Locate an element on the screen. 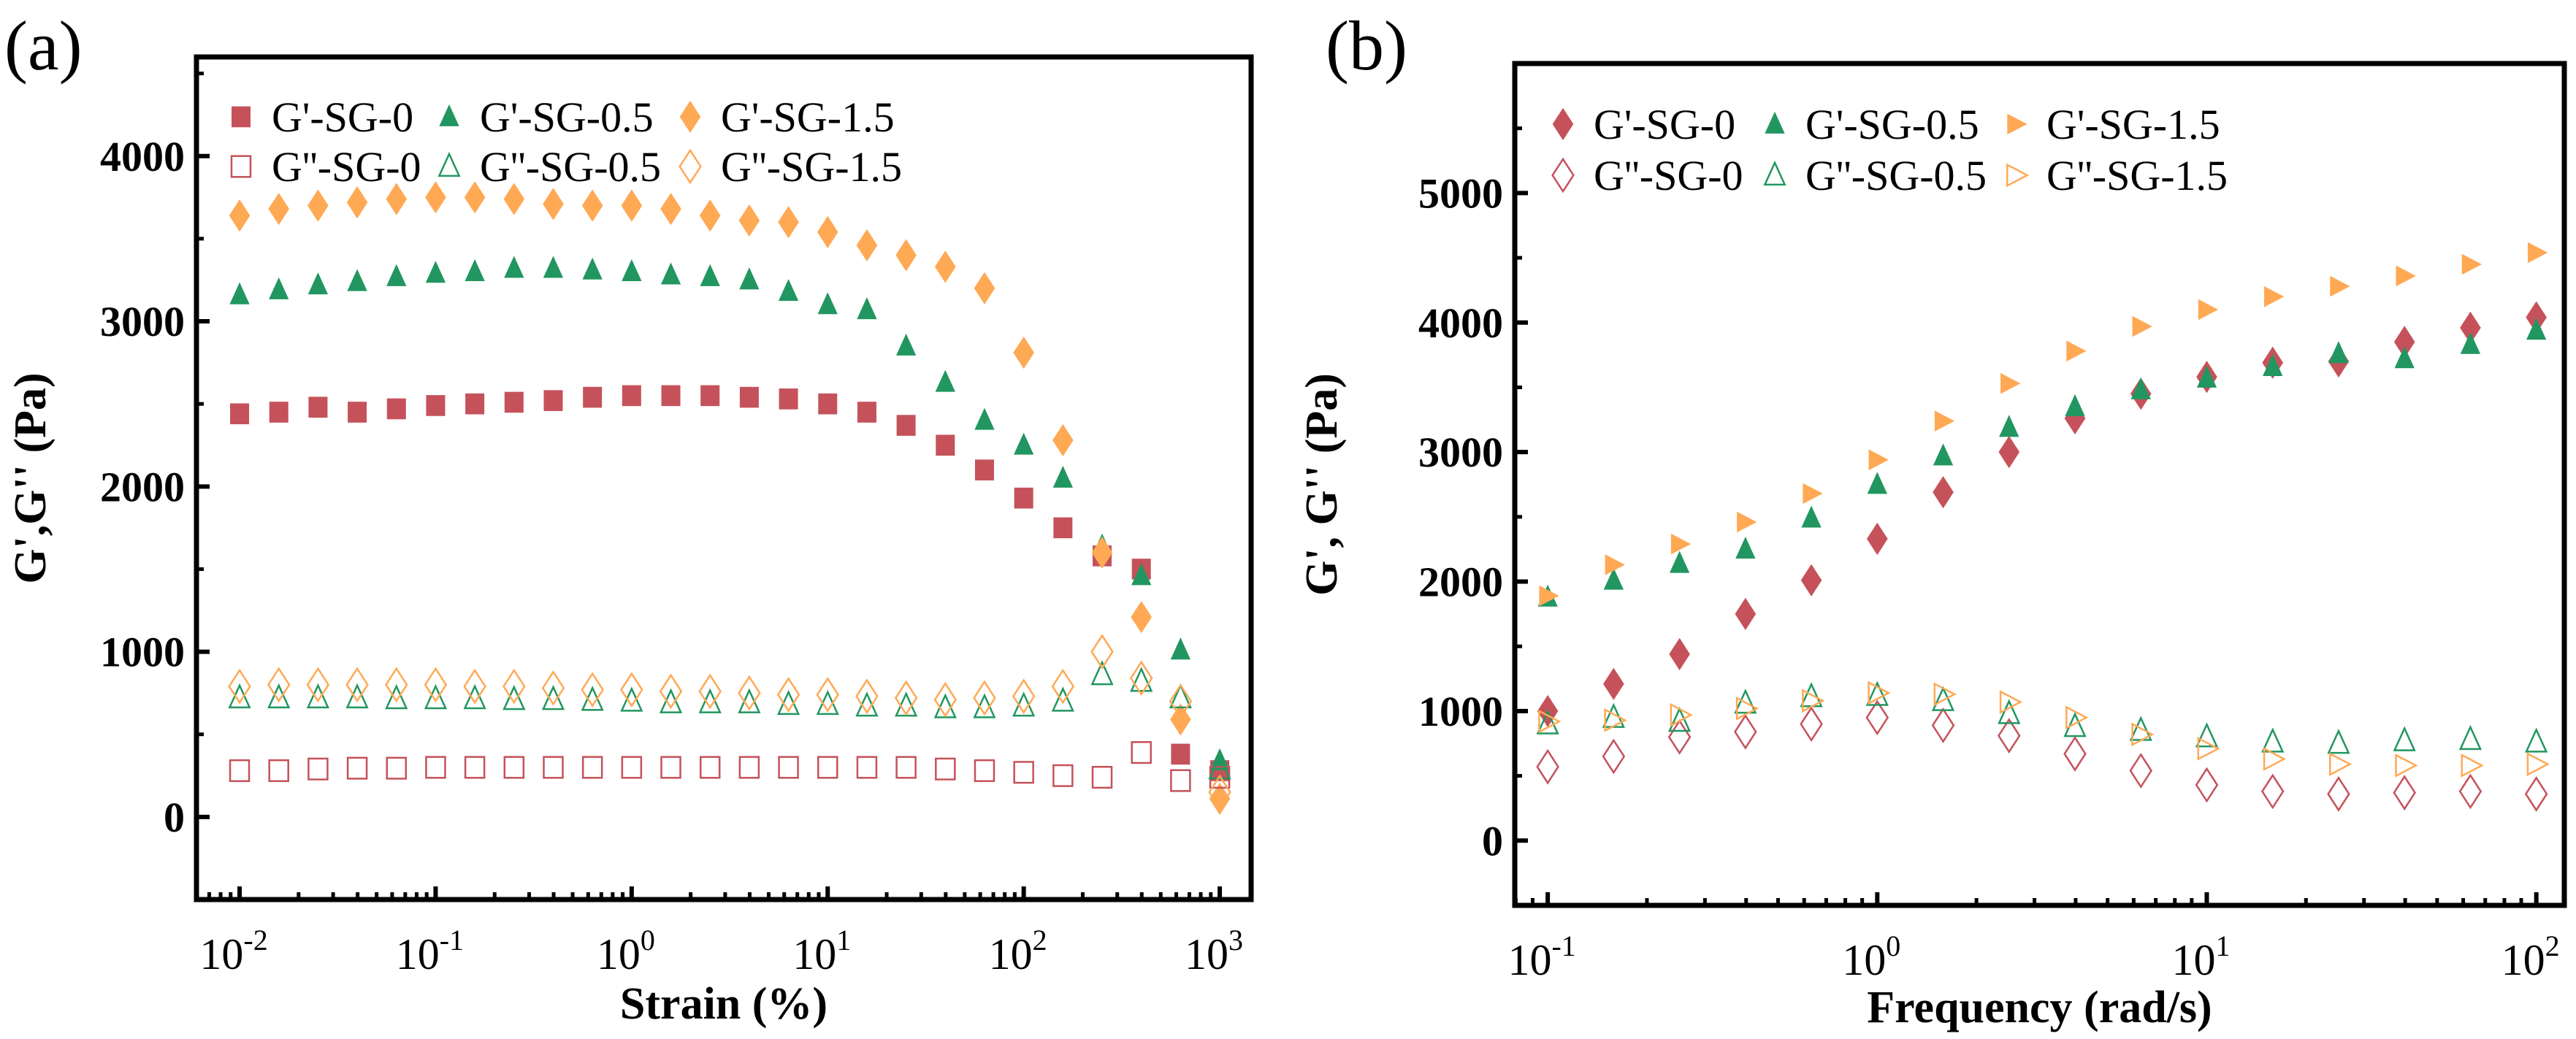  series-Gp-SG-1.5 is located at coordinates (2043, 424).